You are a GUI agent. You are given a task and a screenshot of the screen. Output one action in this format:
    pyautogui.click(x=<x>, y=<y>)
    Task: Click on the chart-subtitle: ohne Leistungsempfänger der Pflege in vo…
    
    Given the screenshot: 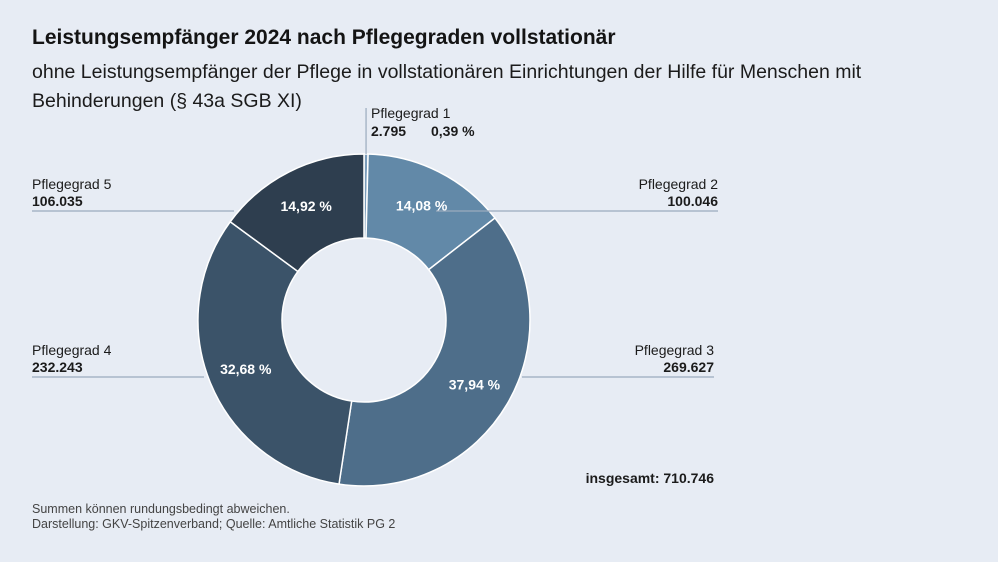 What is the action you would take?
    pyautogui.click(x=447, y=86)
    